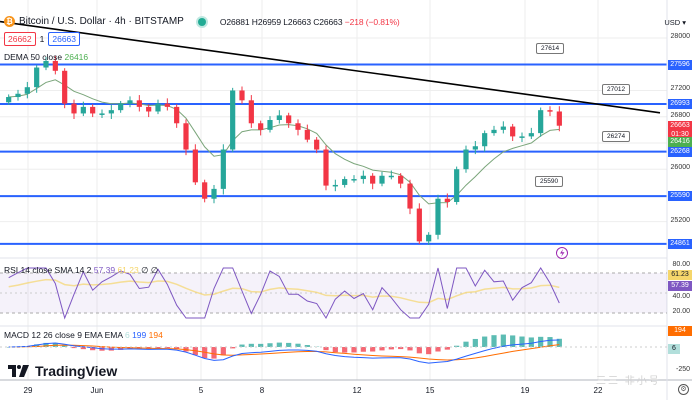  I want to click on price-tick: 27200, so click(680, 89).